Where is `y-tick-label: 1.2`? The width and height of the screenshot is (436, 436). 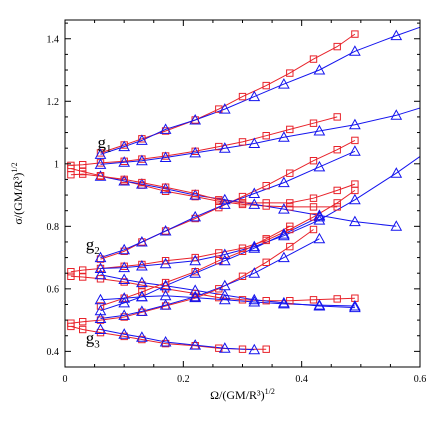 y-tick-label: 1.2 is located at coordinates (53, 102).